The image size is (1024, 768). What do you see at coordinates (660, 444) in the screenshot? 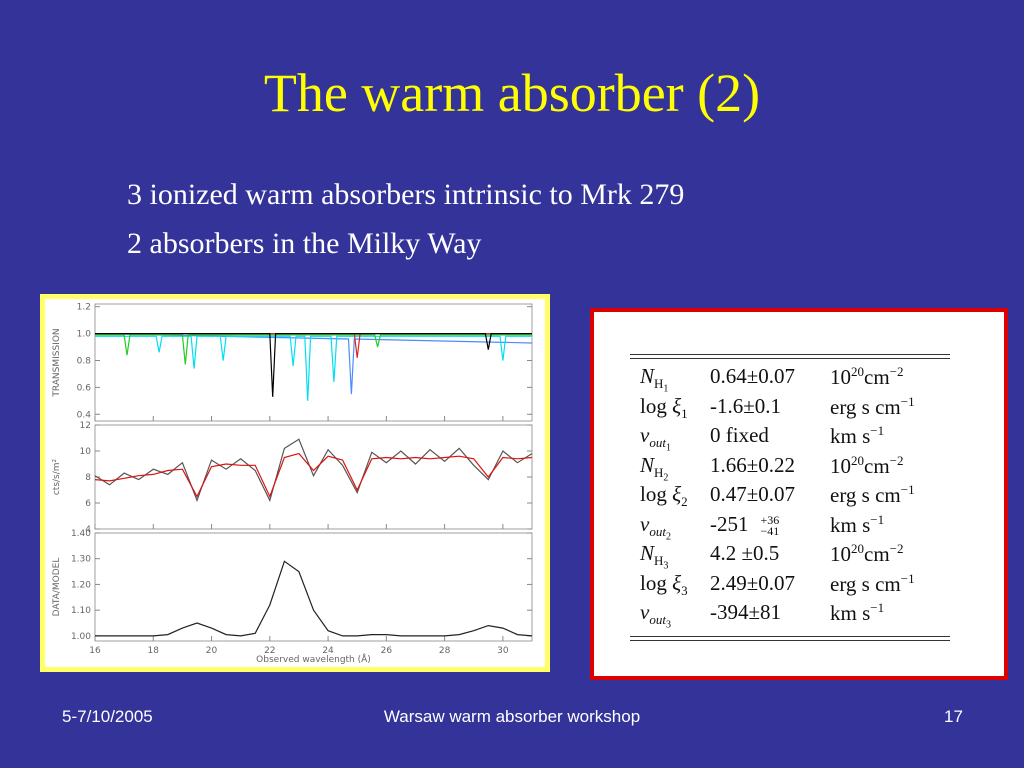
I see `symbol-sub: out1` at bounding box center [660, 444].